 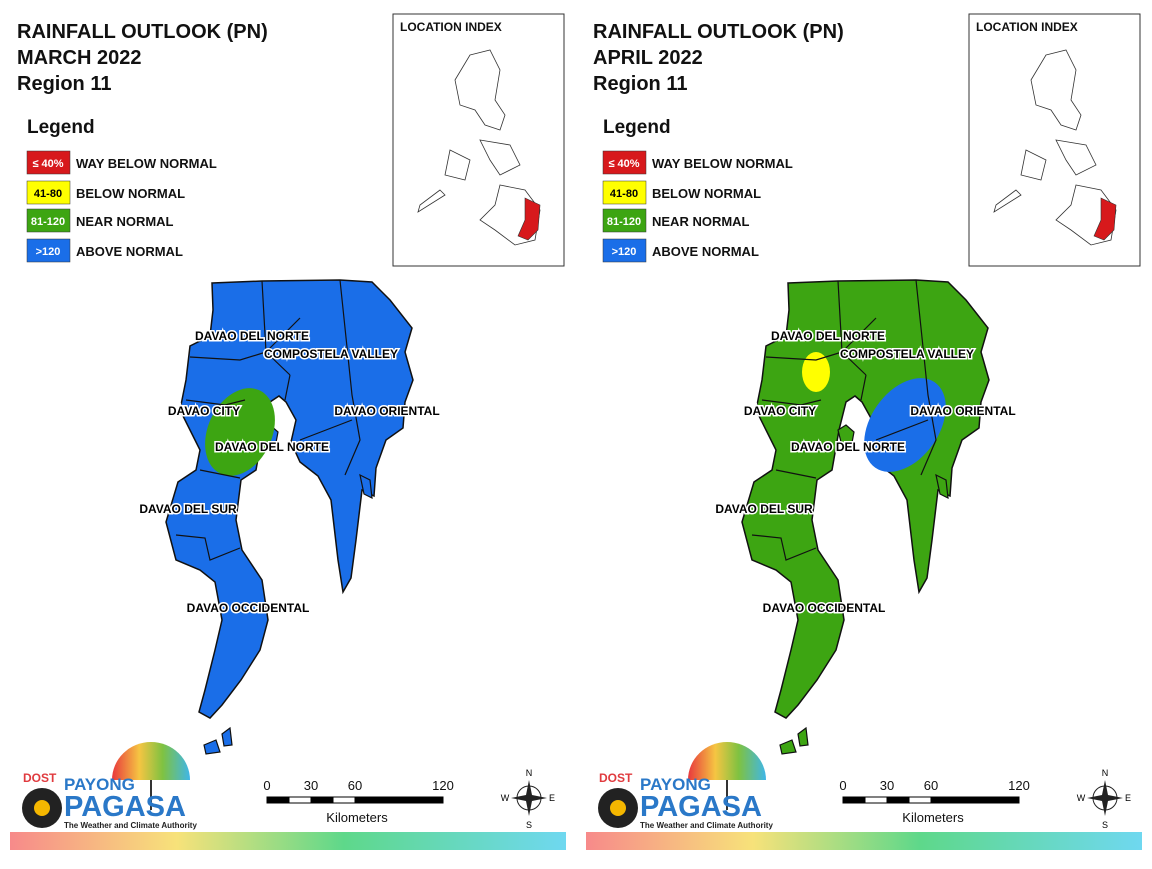 What do you see at coordinates (42, 808) in the screenshot?
I see `logo-seal-inner` at bounding box center [42, 808].